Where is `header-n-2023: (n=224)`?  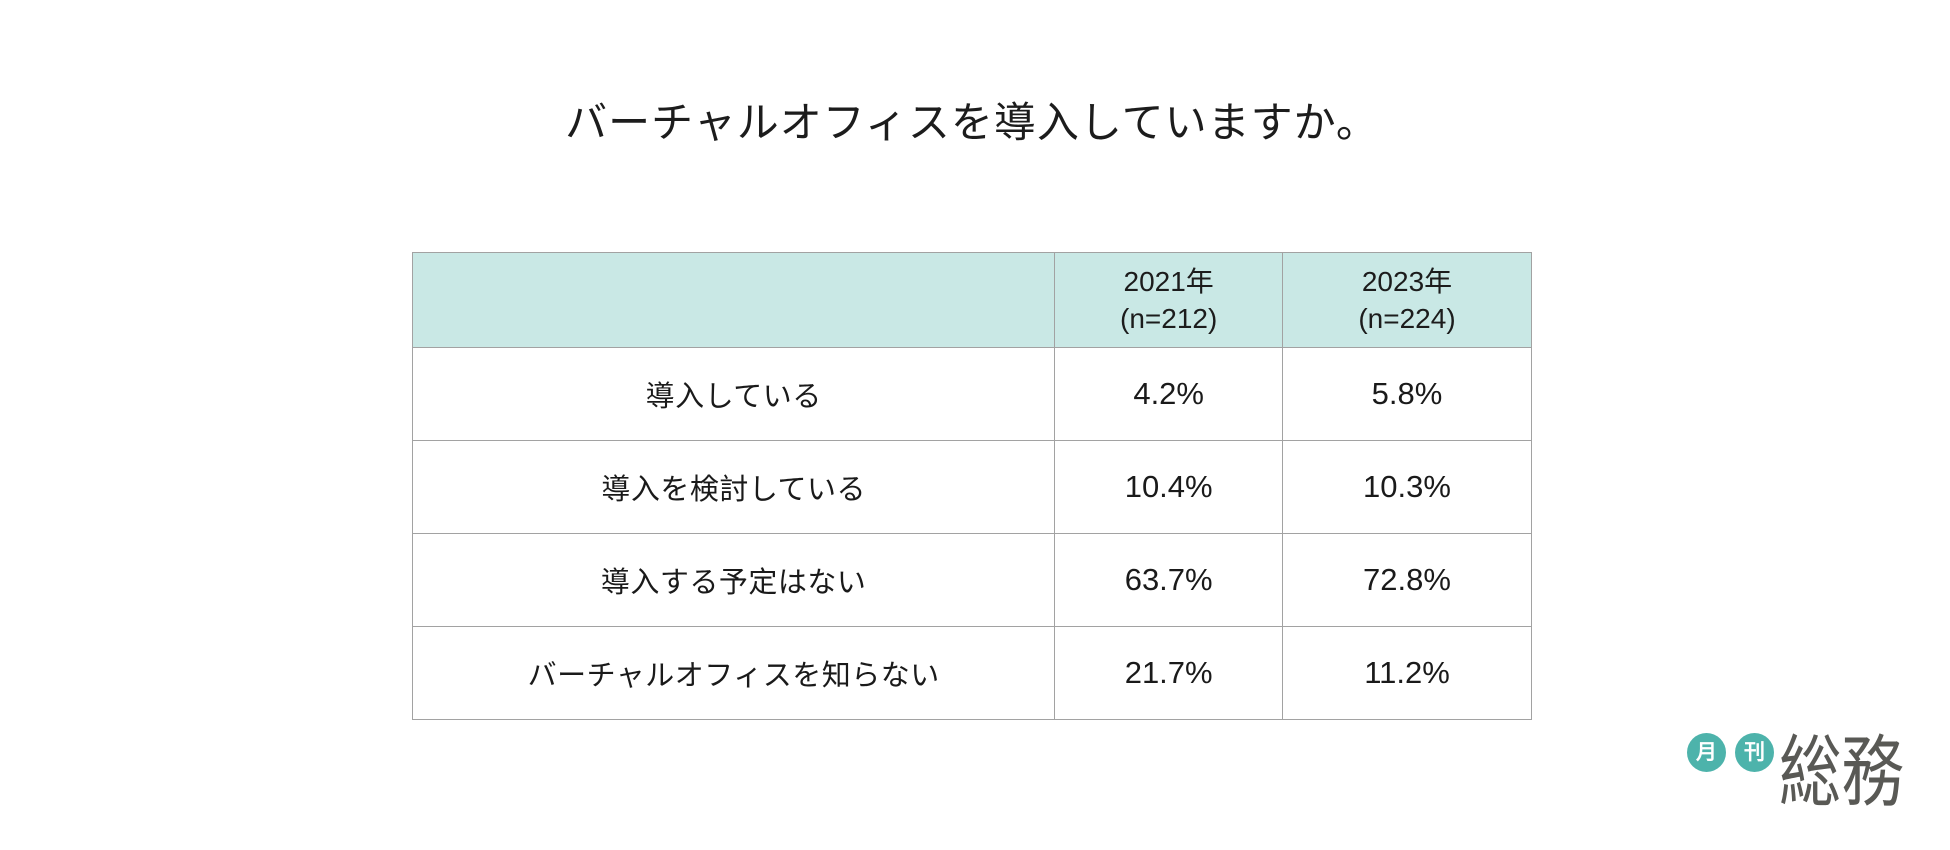 header-n-2023: (n=224) is located at coordinates (1407, 318).